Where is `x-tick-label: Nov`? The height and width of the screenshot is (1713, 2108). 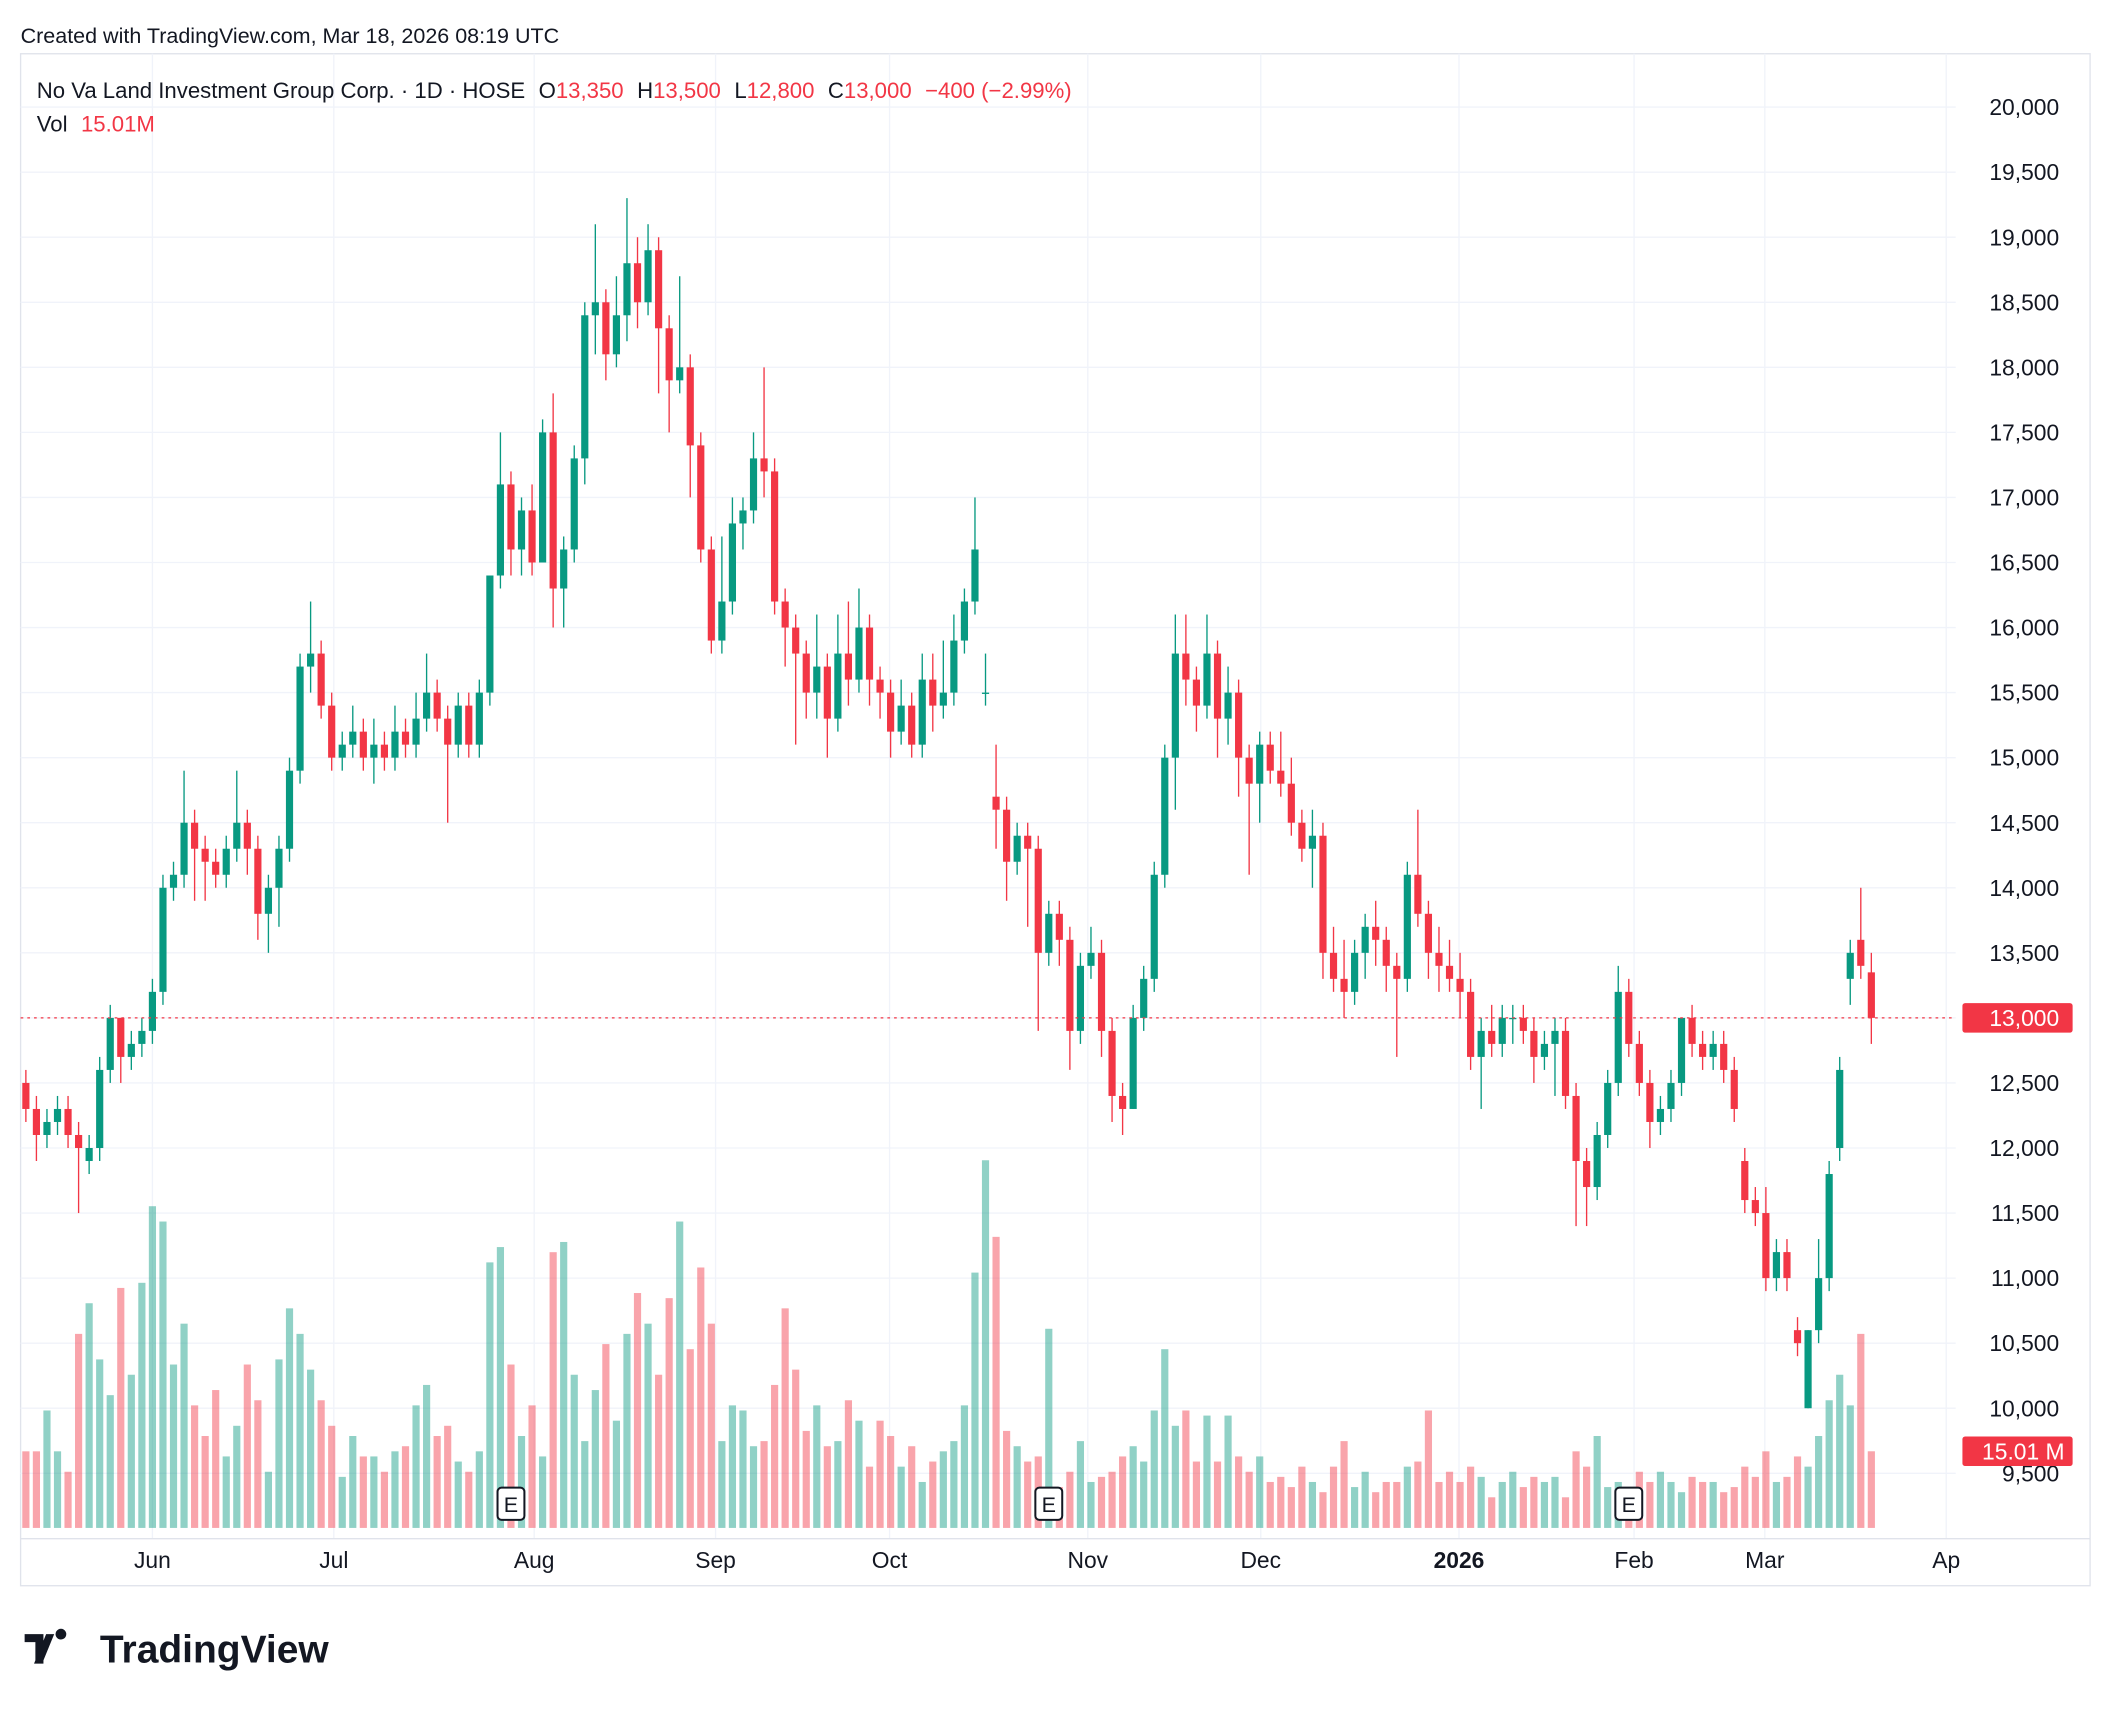
x-tick-label: Nov is located at coordinates (1088, 1560).